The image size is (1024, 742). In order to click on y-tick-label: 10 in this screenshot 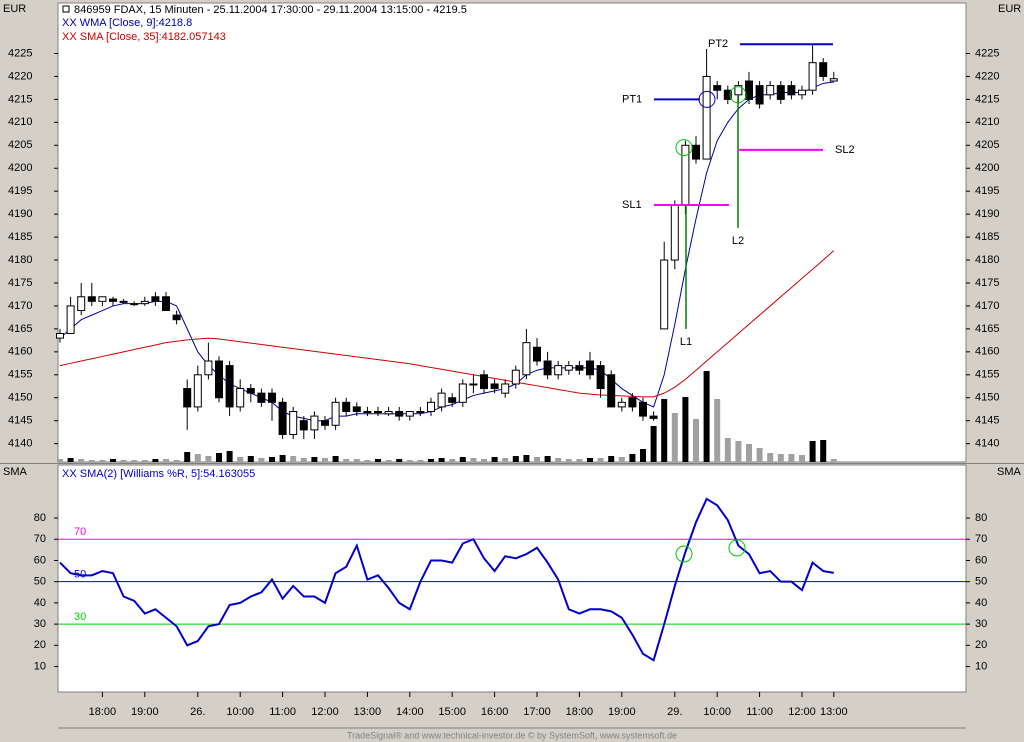, I will do `click(981, 666)`.